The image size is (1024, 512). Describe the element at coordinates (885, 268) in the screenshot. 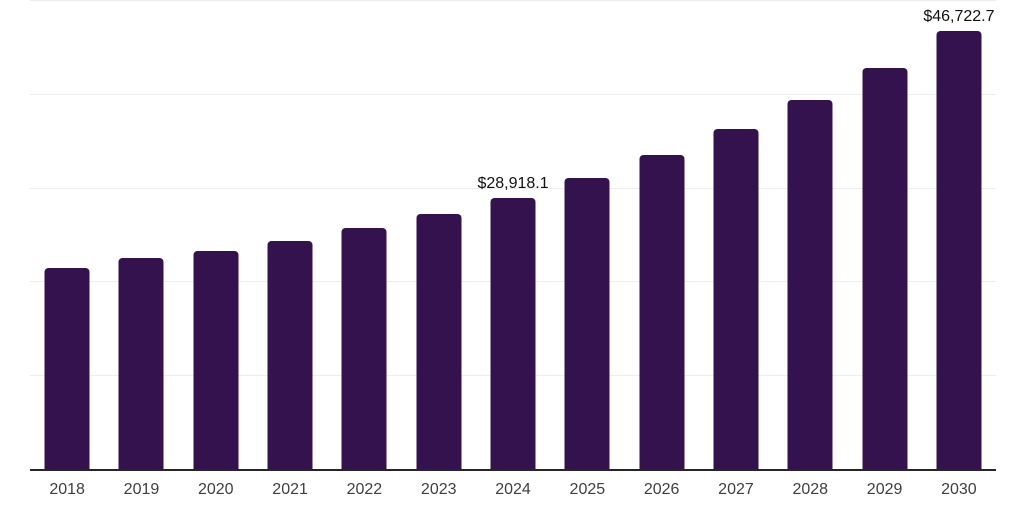

I see `bar-2029` at that location.